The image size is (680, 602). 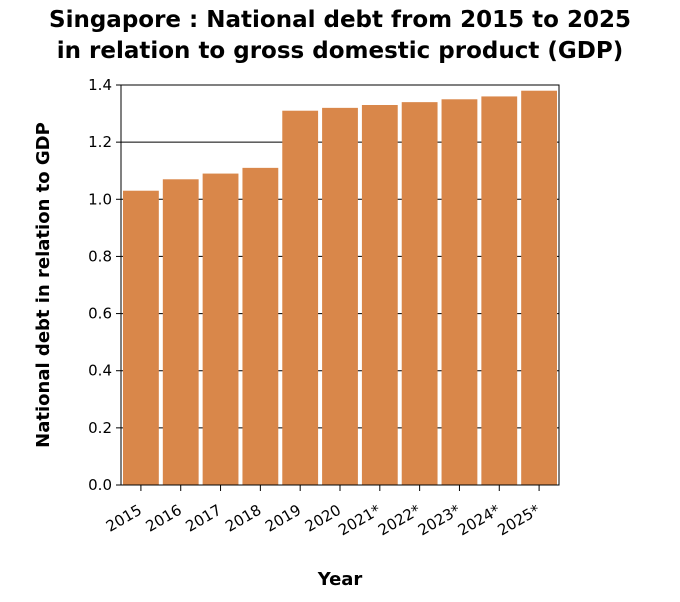 What do you see at coordinates (340, 296) in the screenshot?
I see `bar-2020` at bounding box center [340, 296].